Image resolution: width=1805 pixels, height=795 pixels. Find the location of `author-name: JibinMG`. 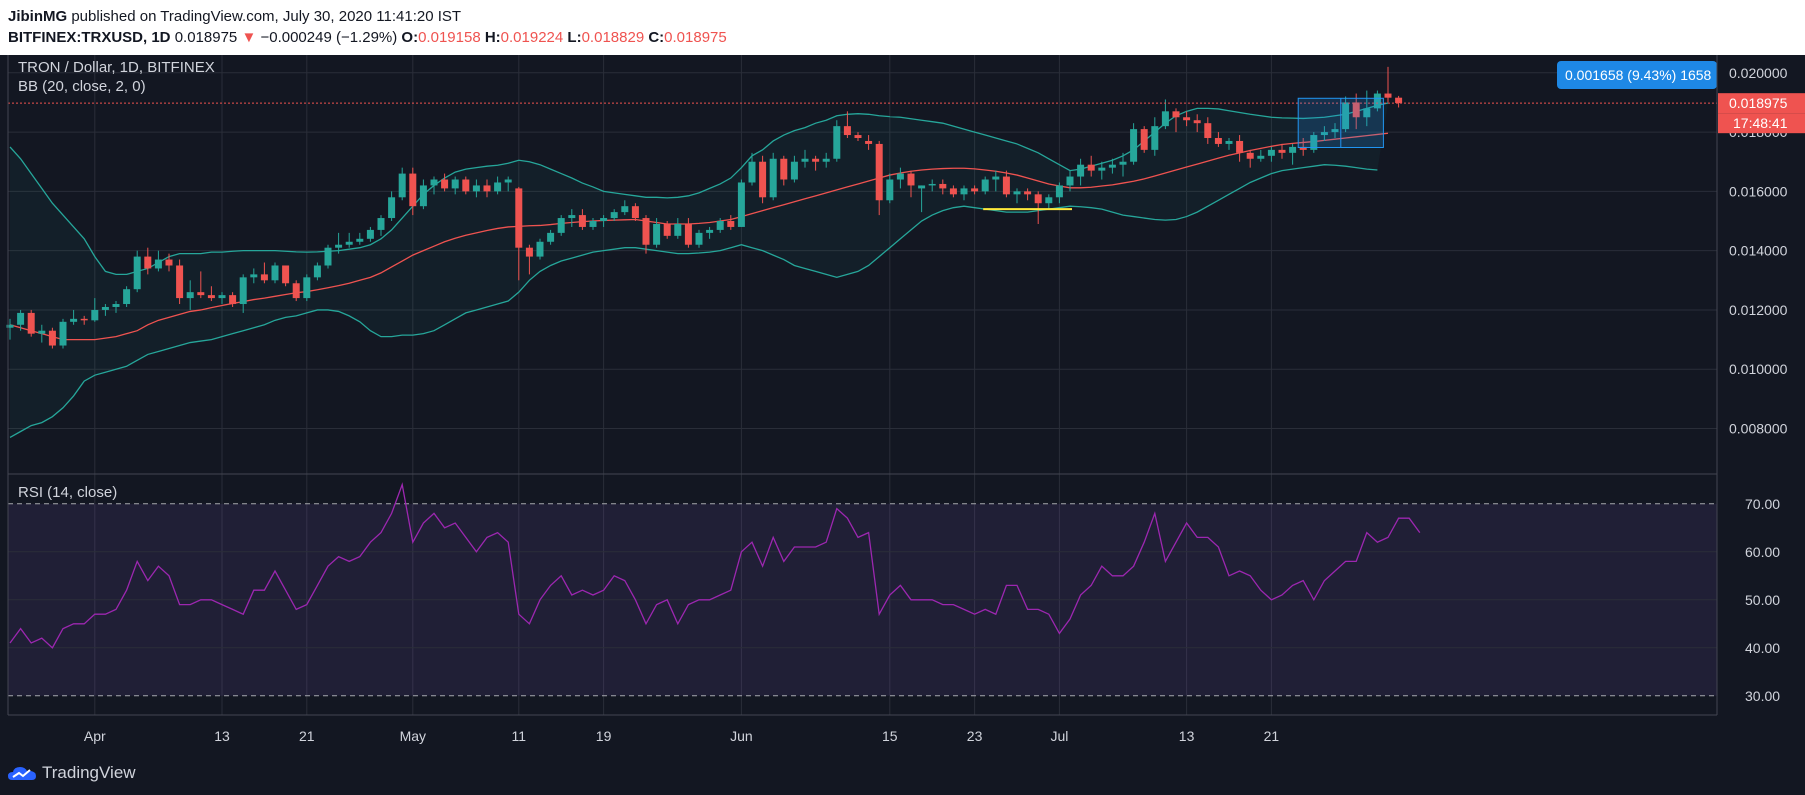

author-name: JibinMG is located at coordinates (38, 16).